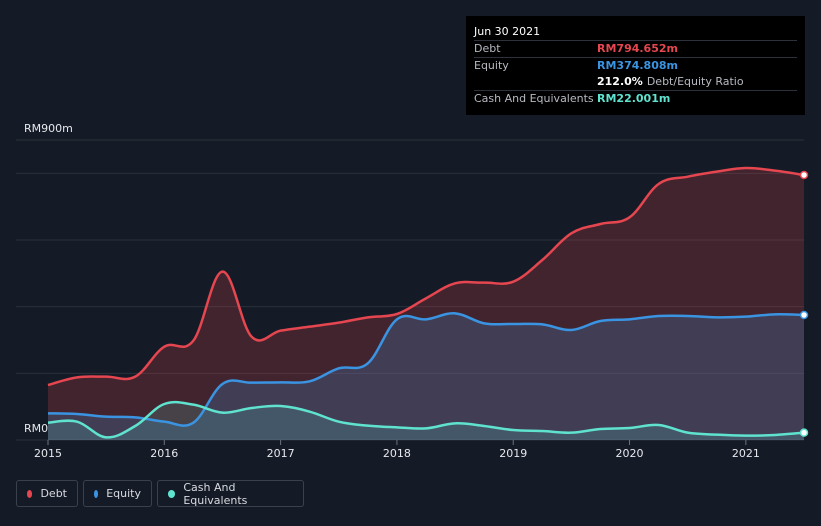 The height and width of the screenshot is (526, 821). I want to click on y-axis-max-label: RM900m, so click(48, 128).